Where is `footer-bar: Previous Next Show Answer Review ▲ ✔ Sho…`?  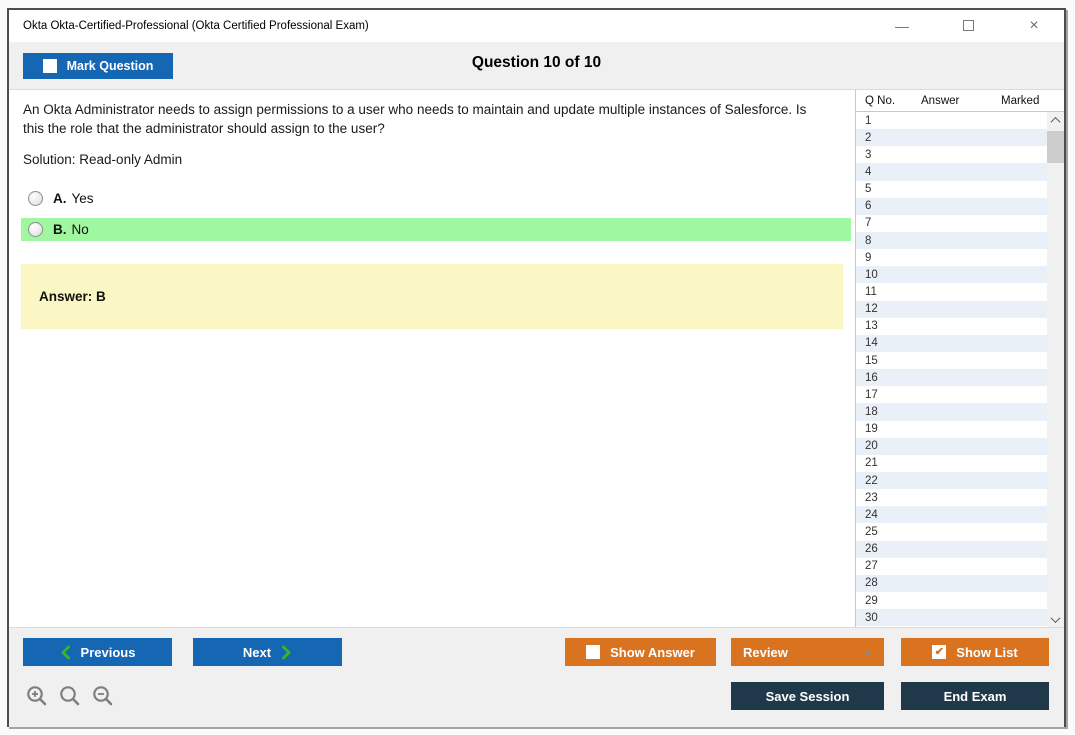
footer-bar: Previous Next Show Answer Review ▲ ✔ Sho… is located at coordinates (536, 677).